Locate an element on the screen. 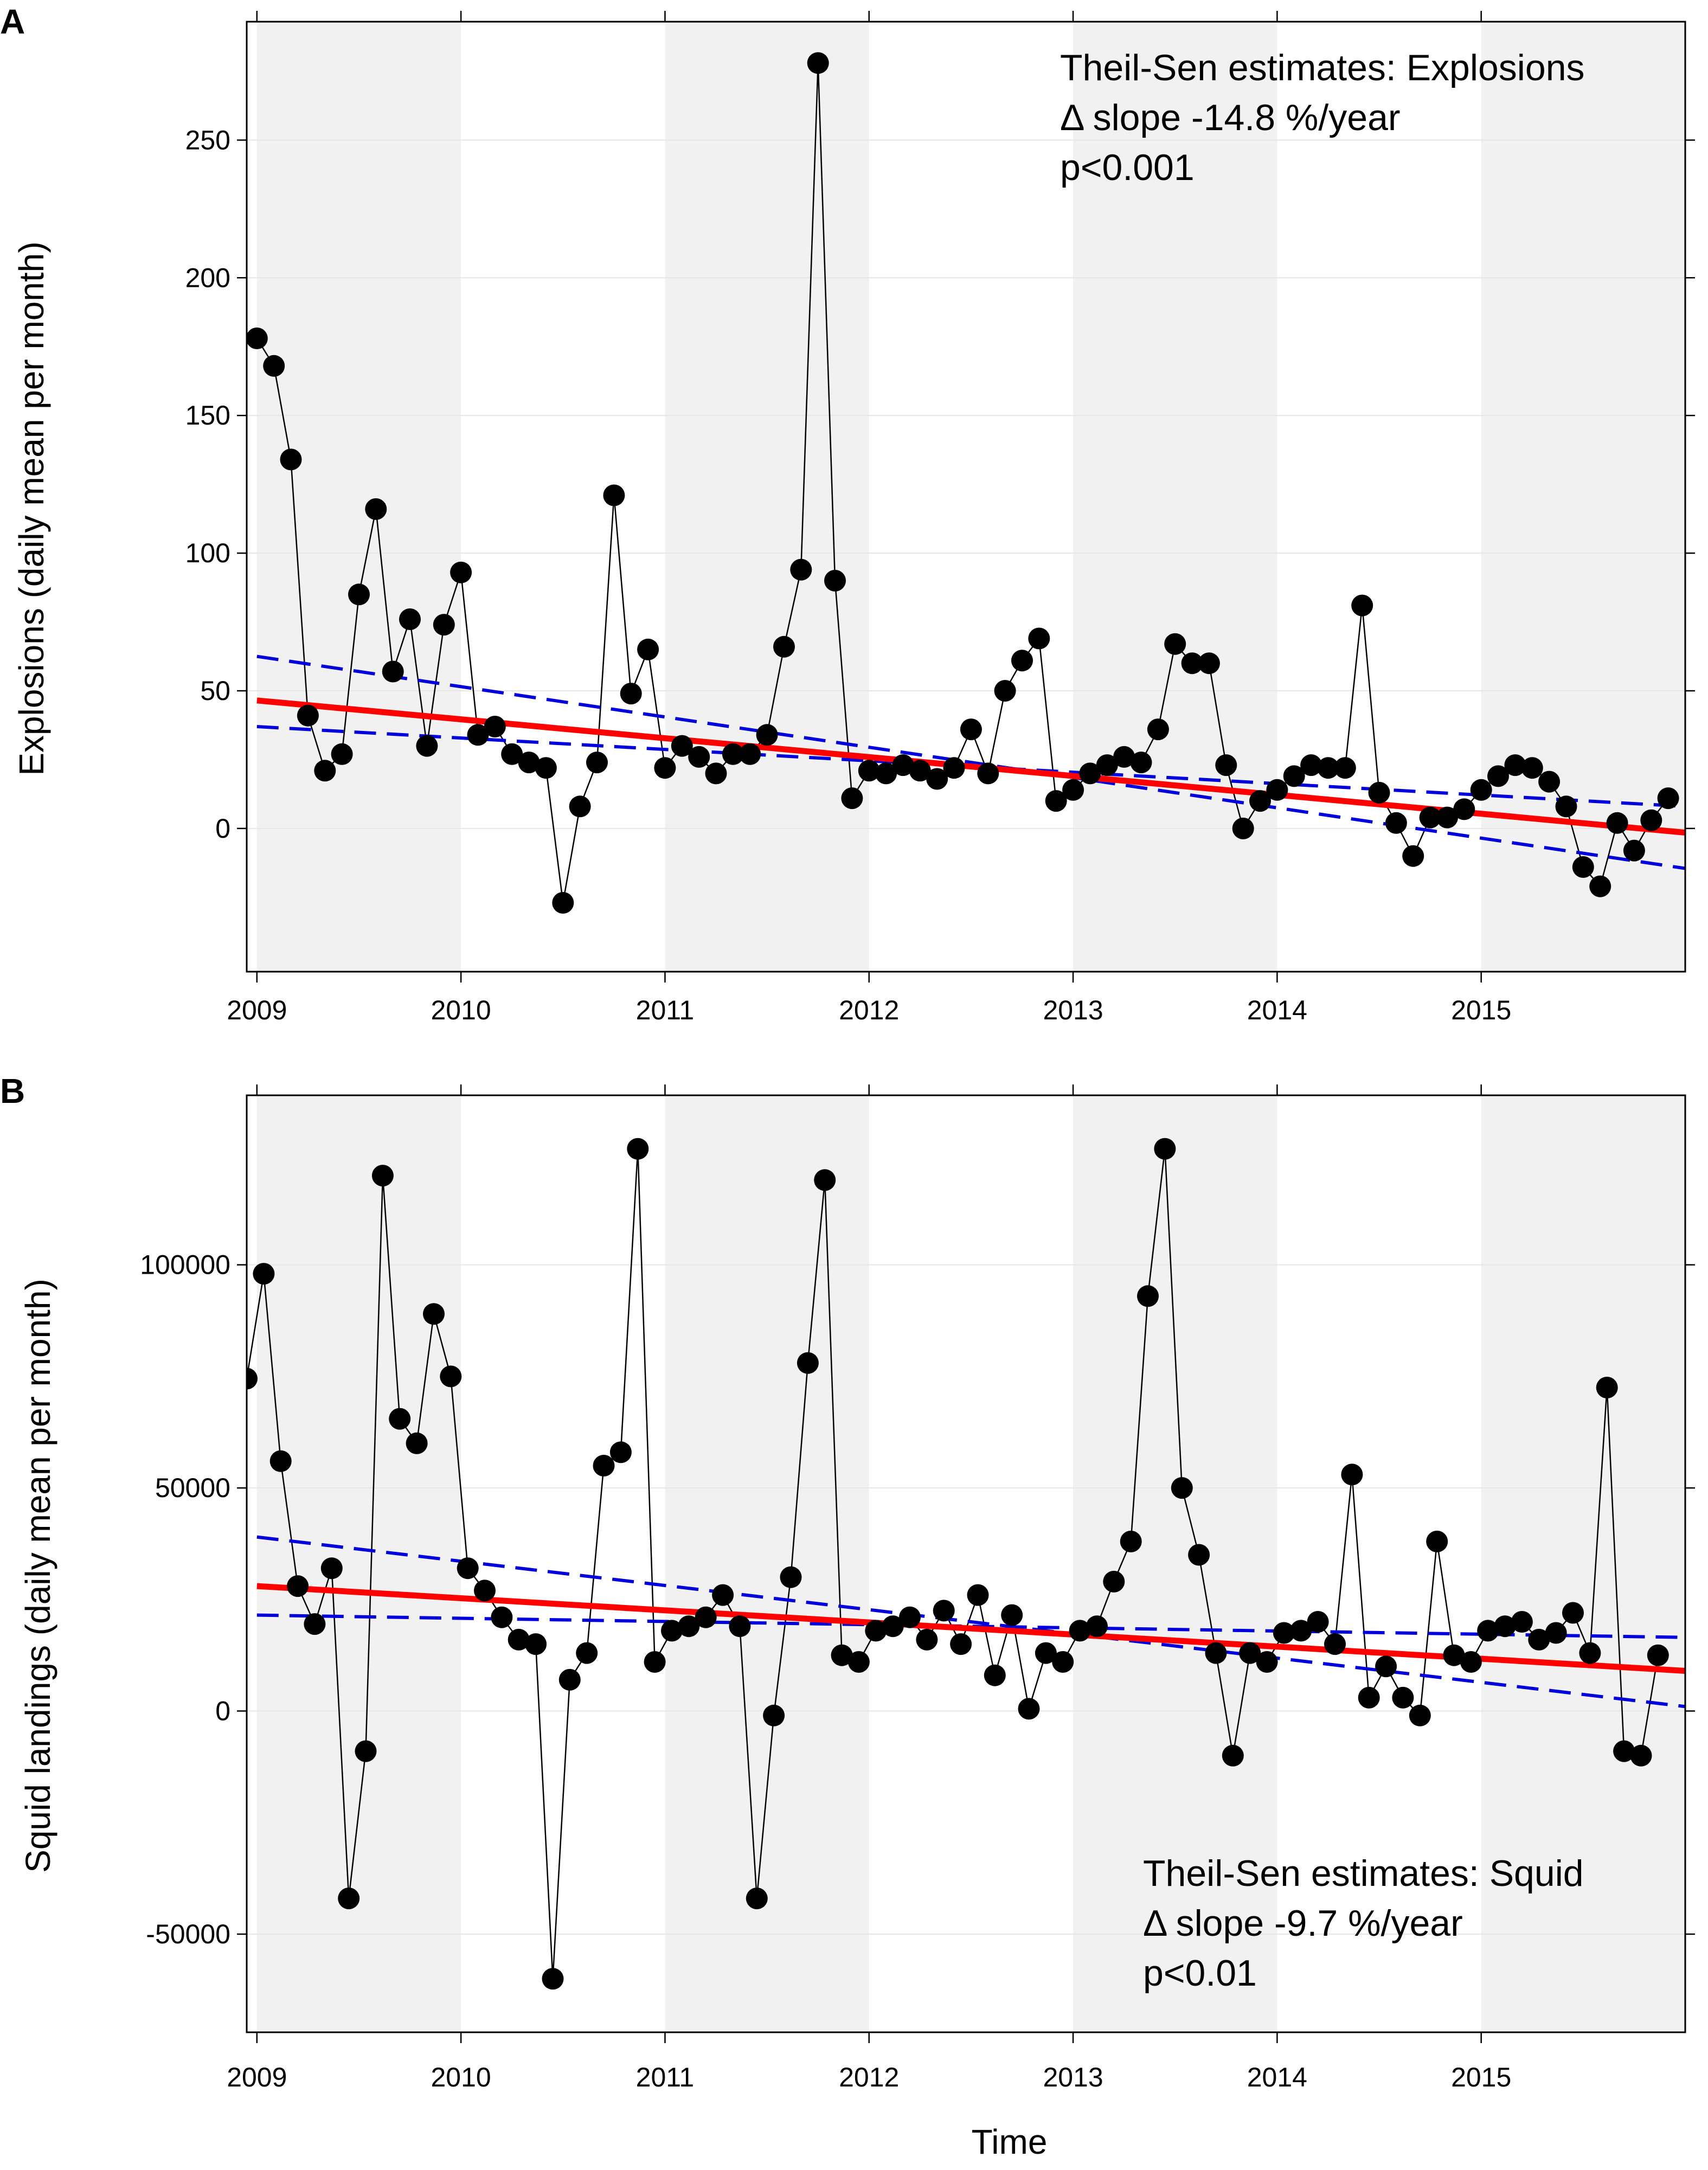 This screenshot has width=1708, height=2170. theil-sen-annotation: Δ slope -9.7 %/year is located at coordinates (1303, 1923).